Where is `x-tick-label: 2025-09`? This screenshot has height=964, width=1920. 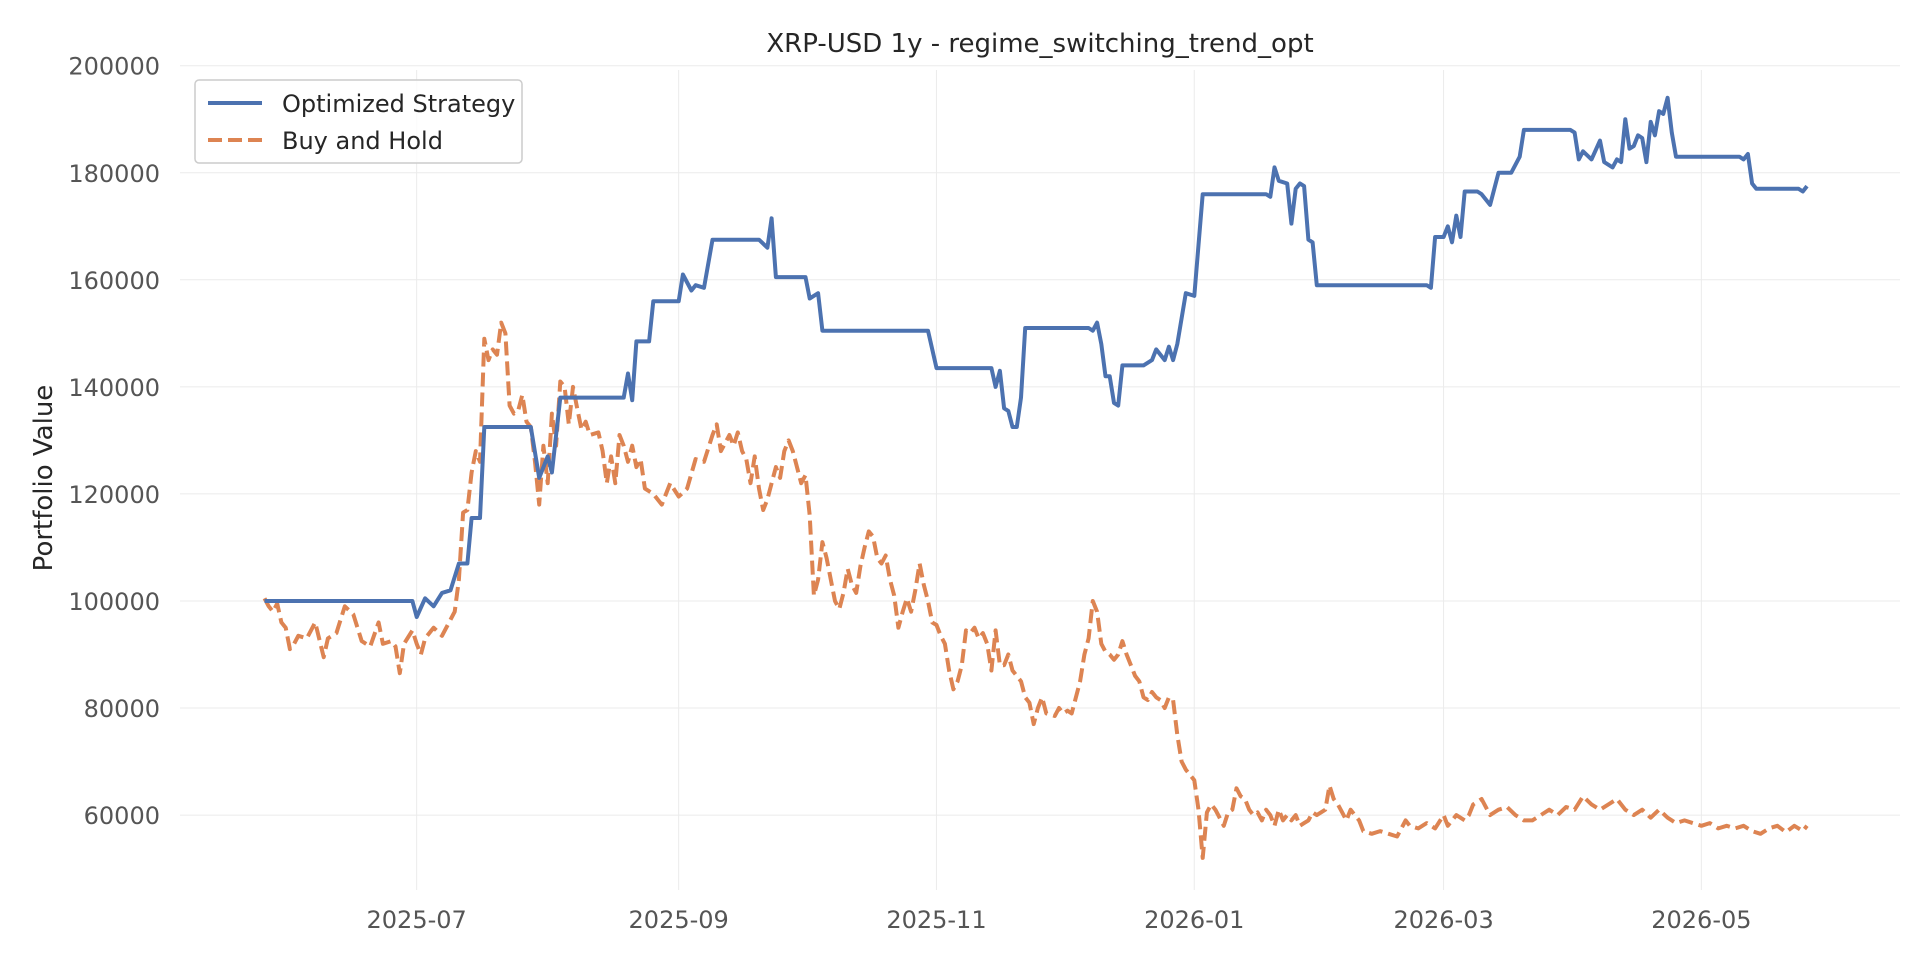 x-tick-label: 2025-09 is located at coordinates (679, 920).